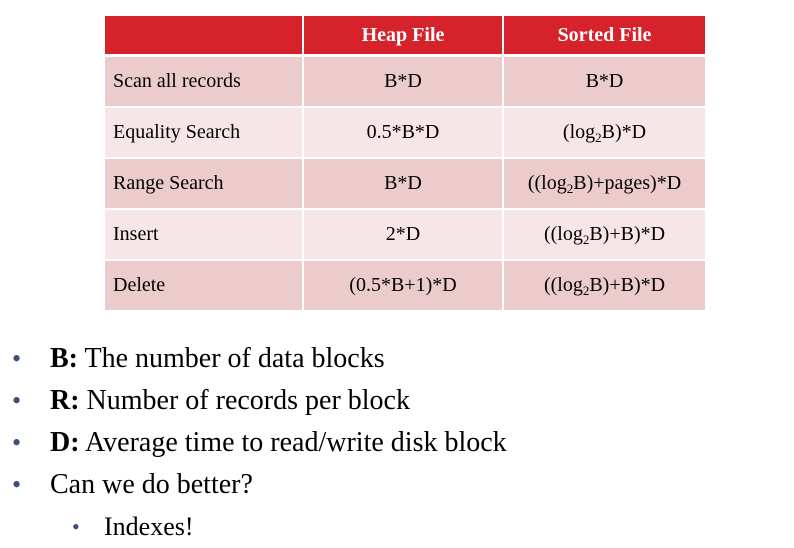 The width and height of the screenshot is (794, 548). Describe the element at coordinates (402, 284) in the screenshot. I see `heap-cost-cell: (0.5*B+1)*D` at that location.